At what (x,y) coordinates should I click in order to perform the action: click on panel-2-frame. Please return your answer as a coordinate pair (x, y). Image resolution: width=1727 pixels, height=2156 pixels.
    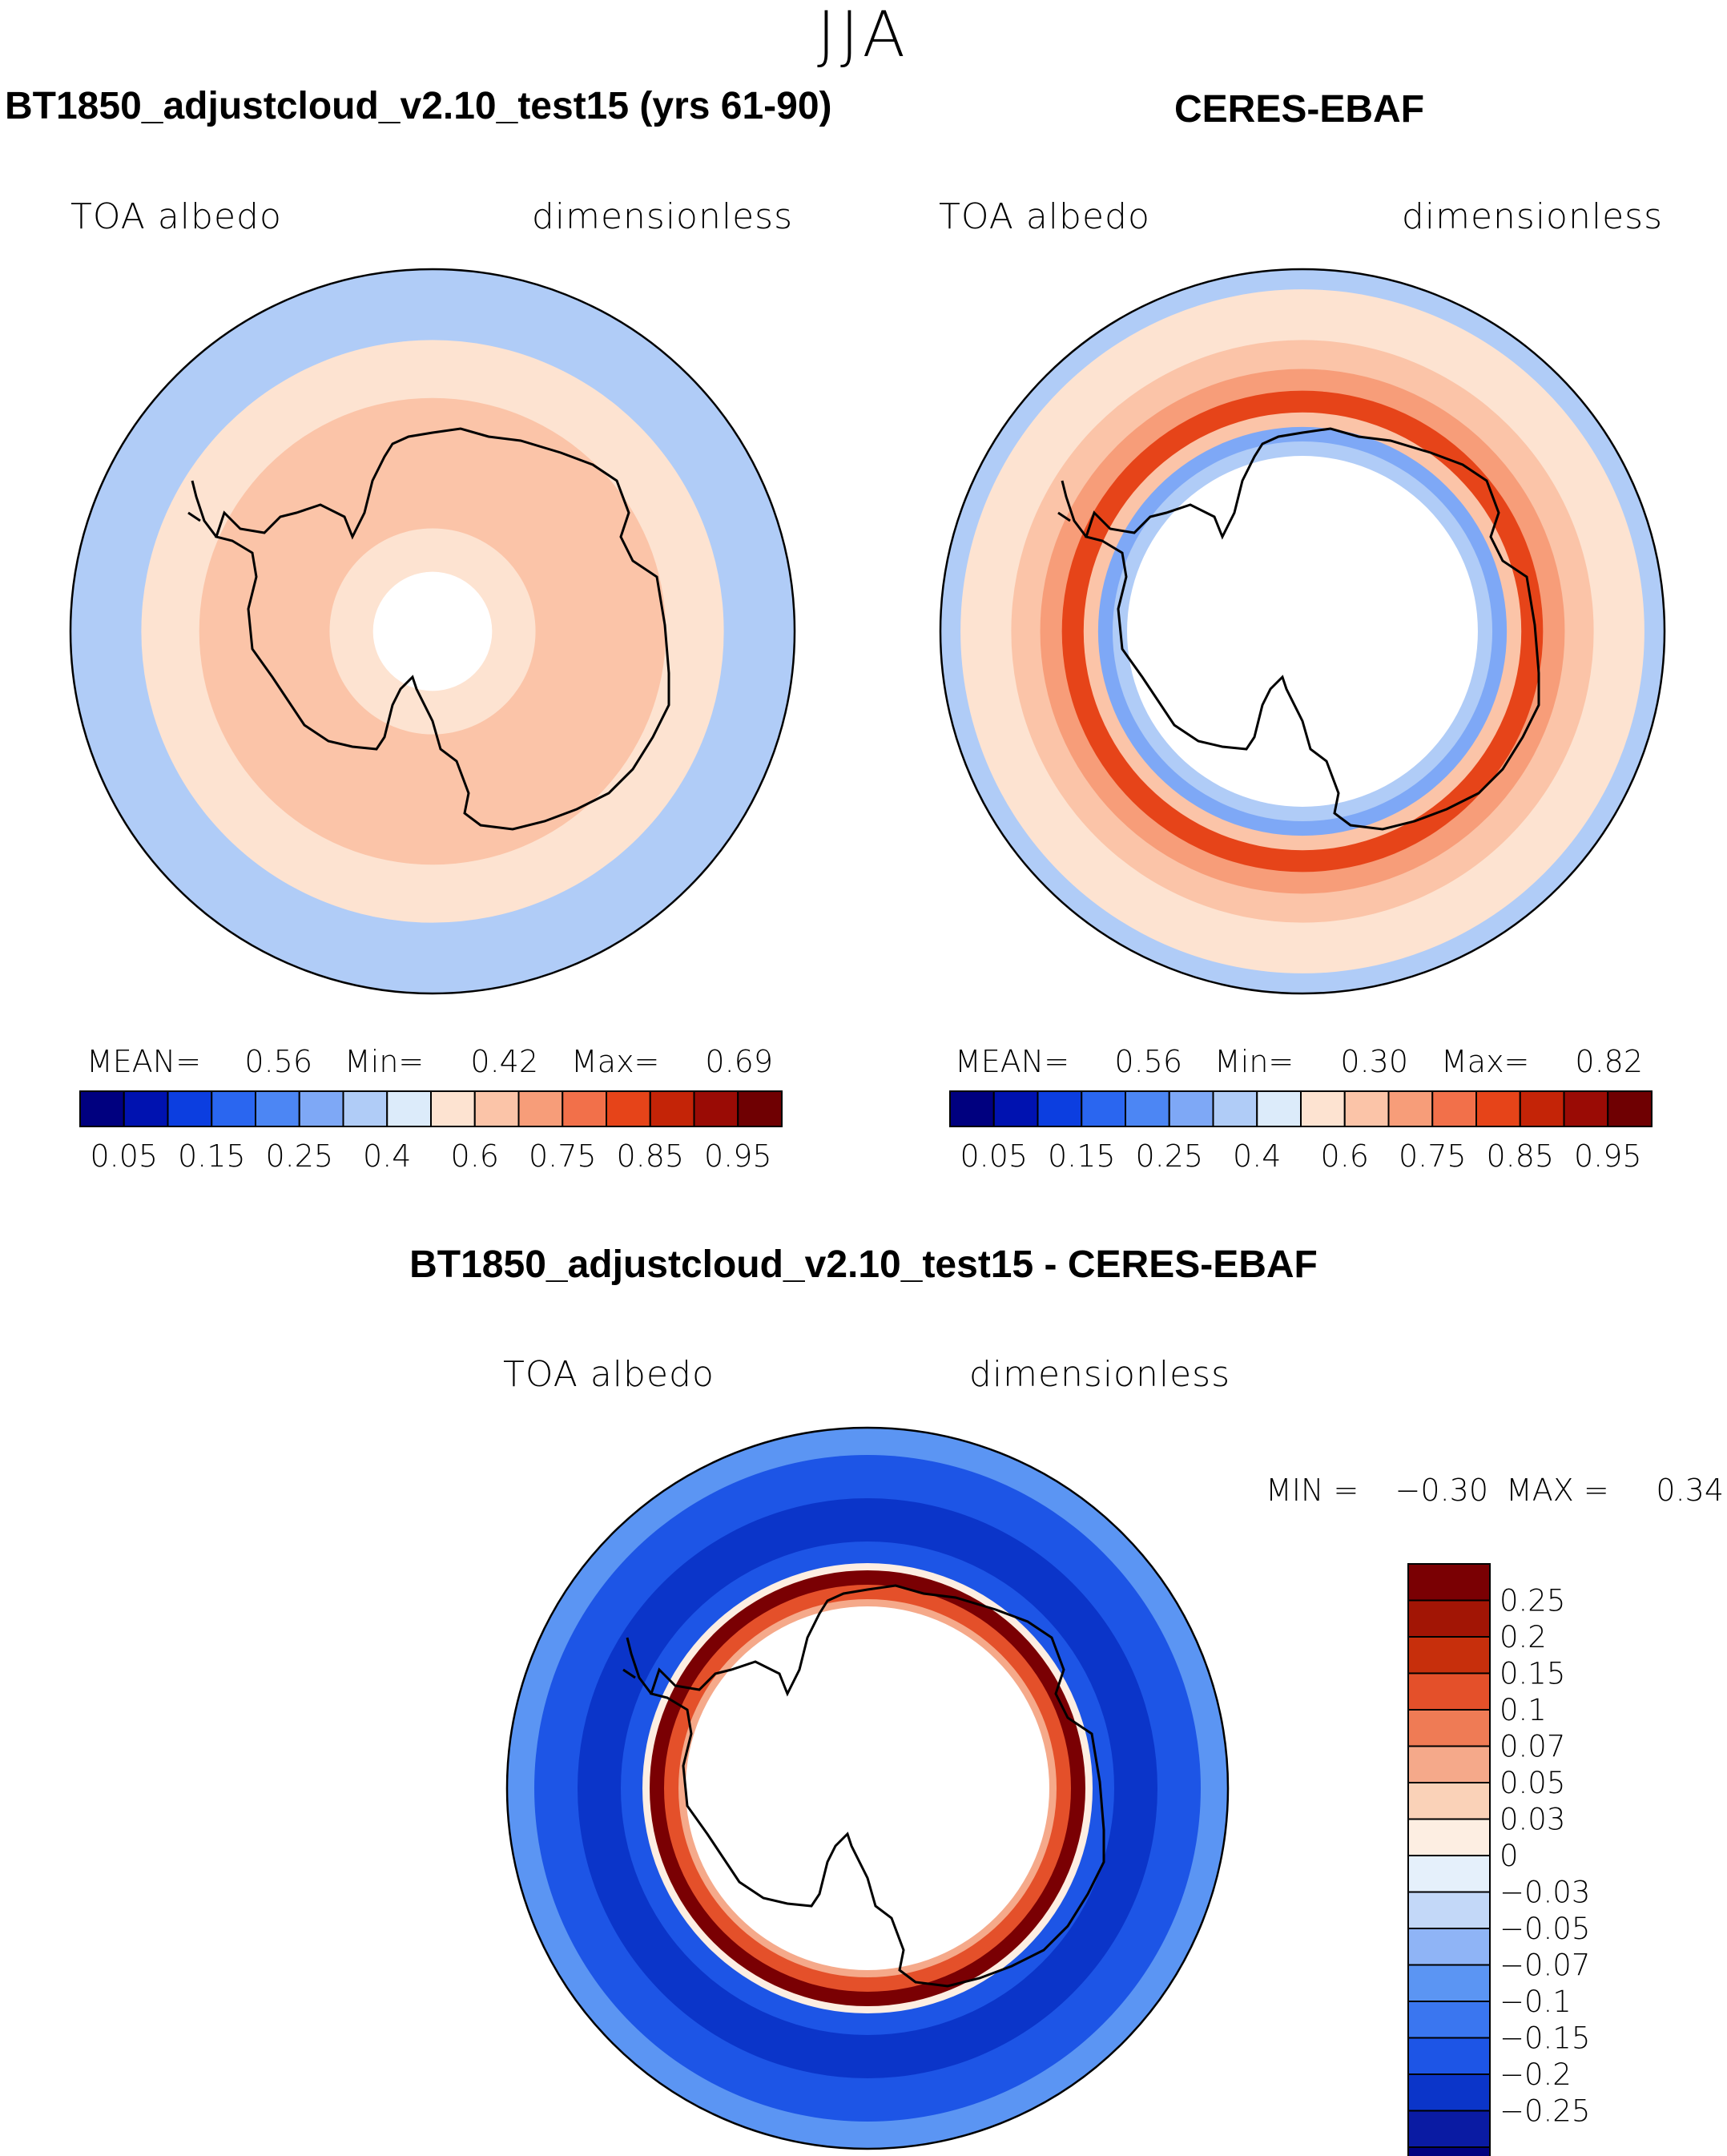
    Looking at the image, I should click on (1302, 631).